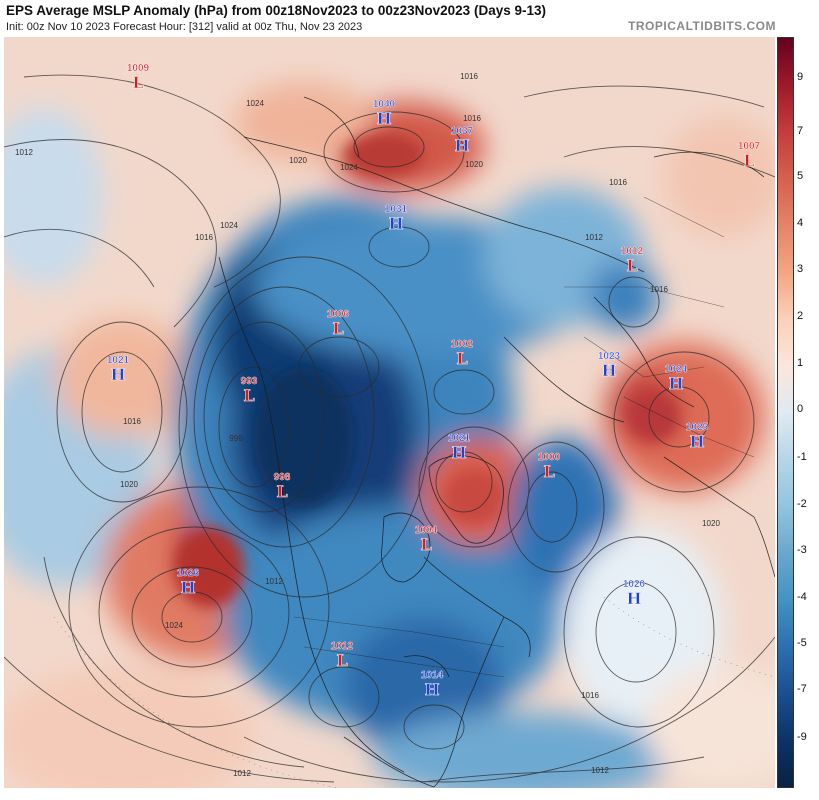  I want to click on pressure-value: 993, so click(249, 381).